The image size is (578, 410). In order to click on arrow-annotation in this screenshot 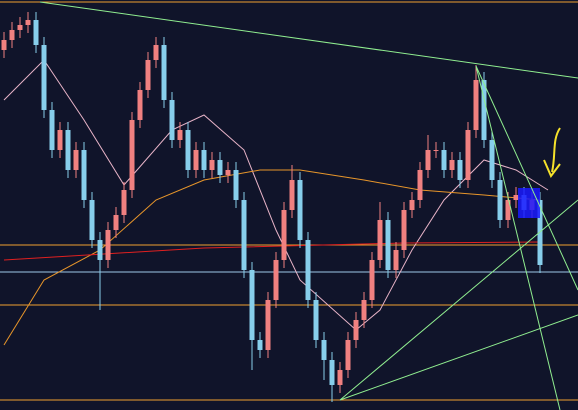, I will do `click(552, 152)`.